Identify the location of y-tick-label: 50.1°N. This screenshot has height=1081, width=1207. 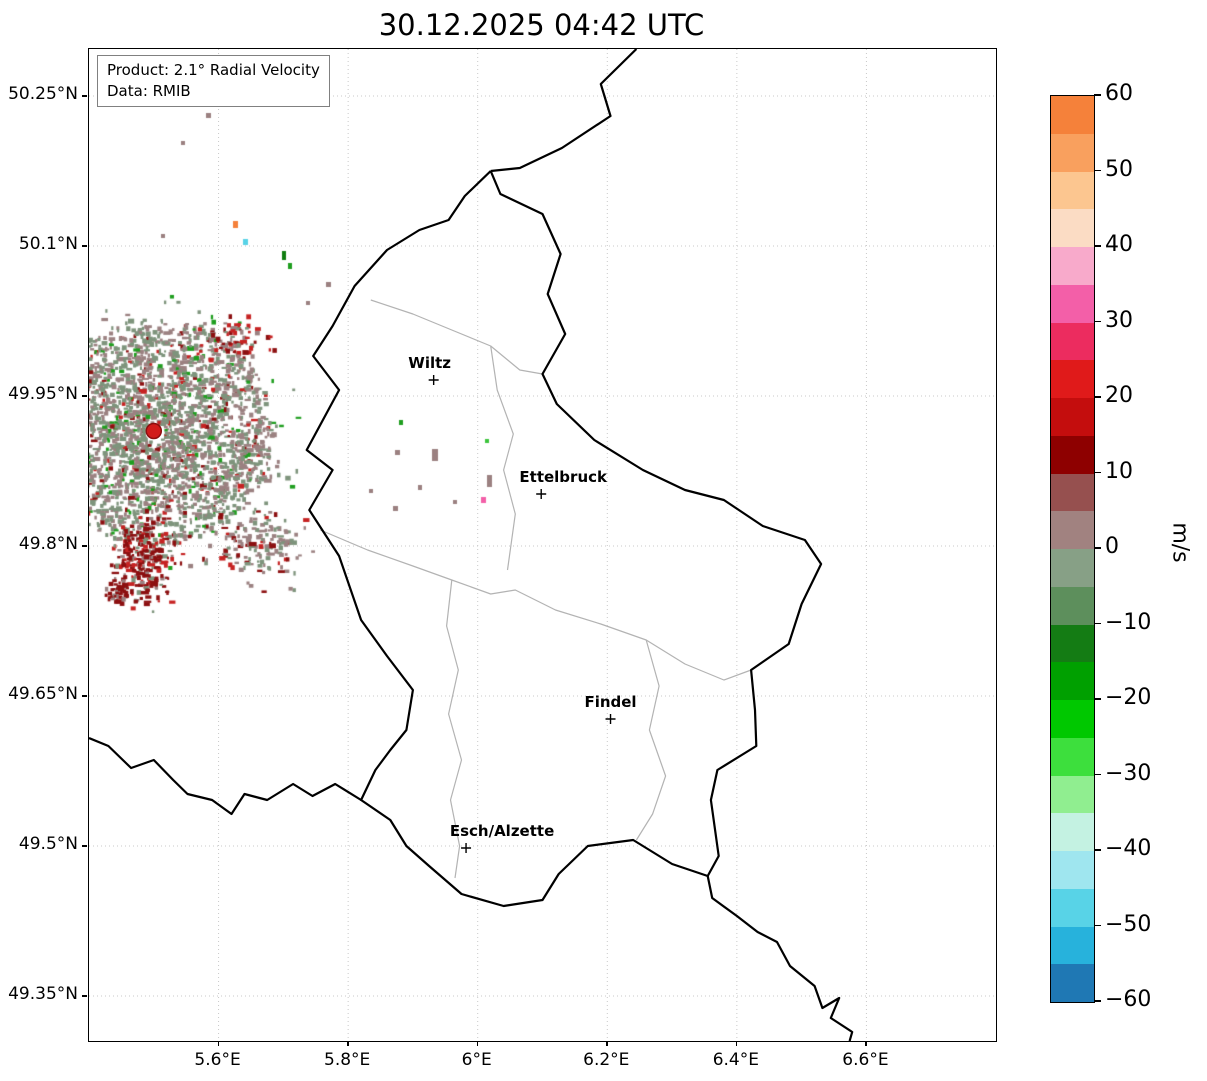
(48, 244).